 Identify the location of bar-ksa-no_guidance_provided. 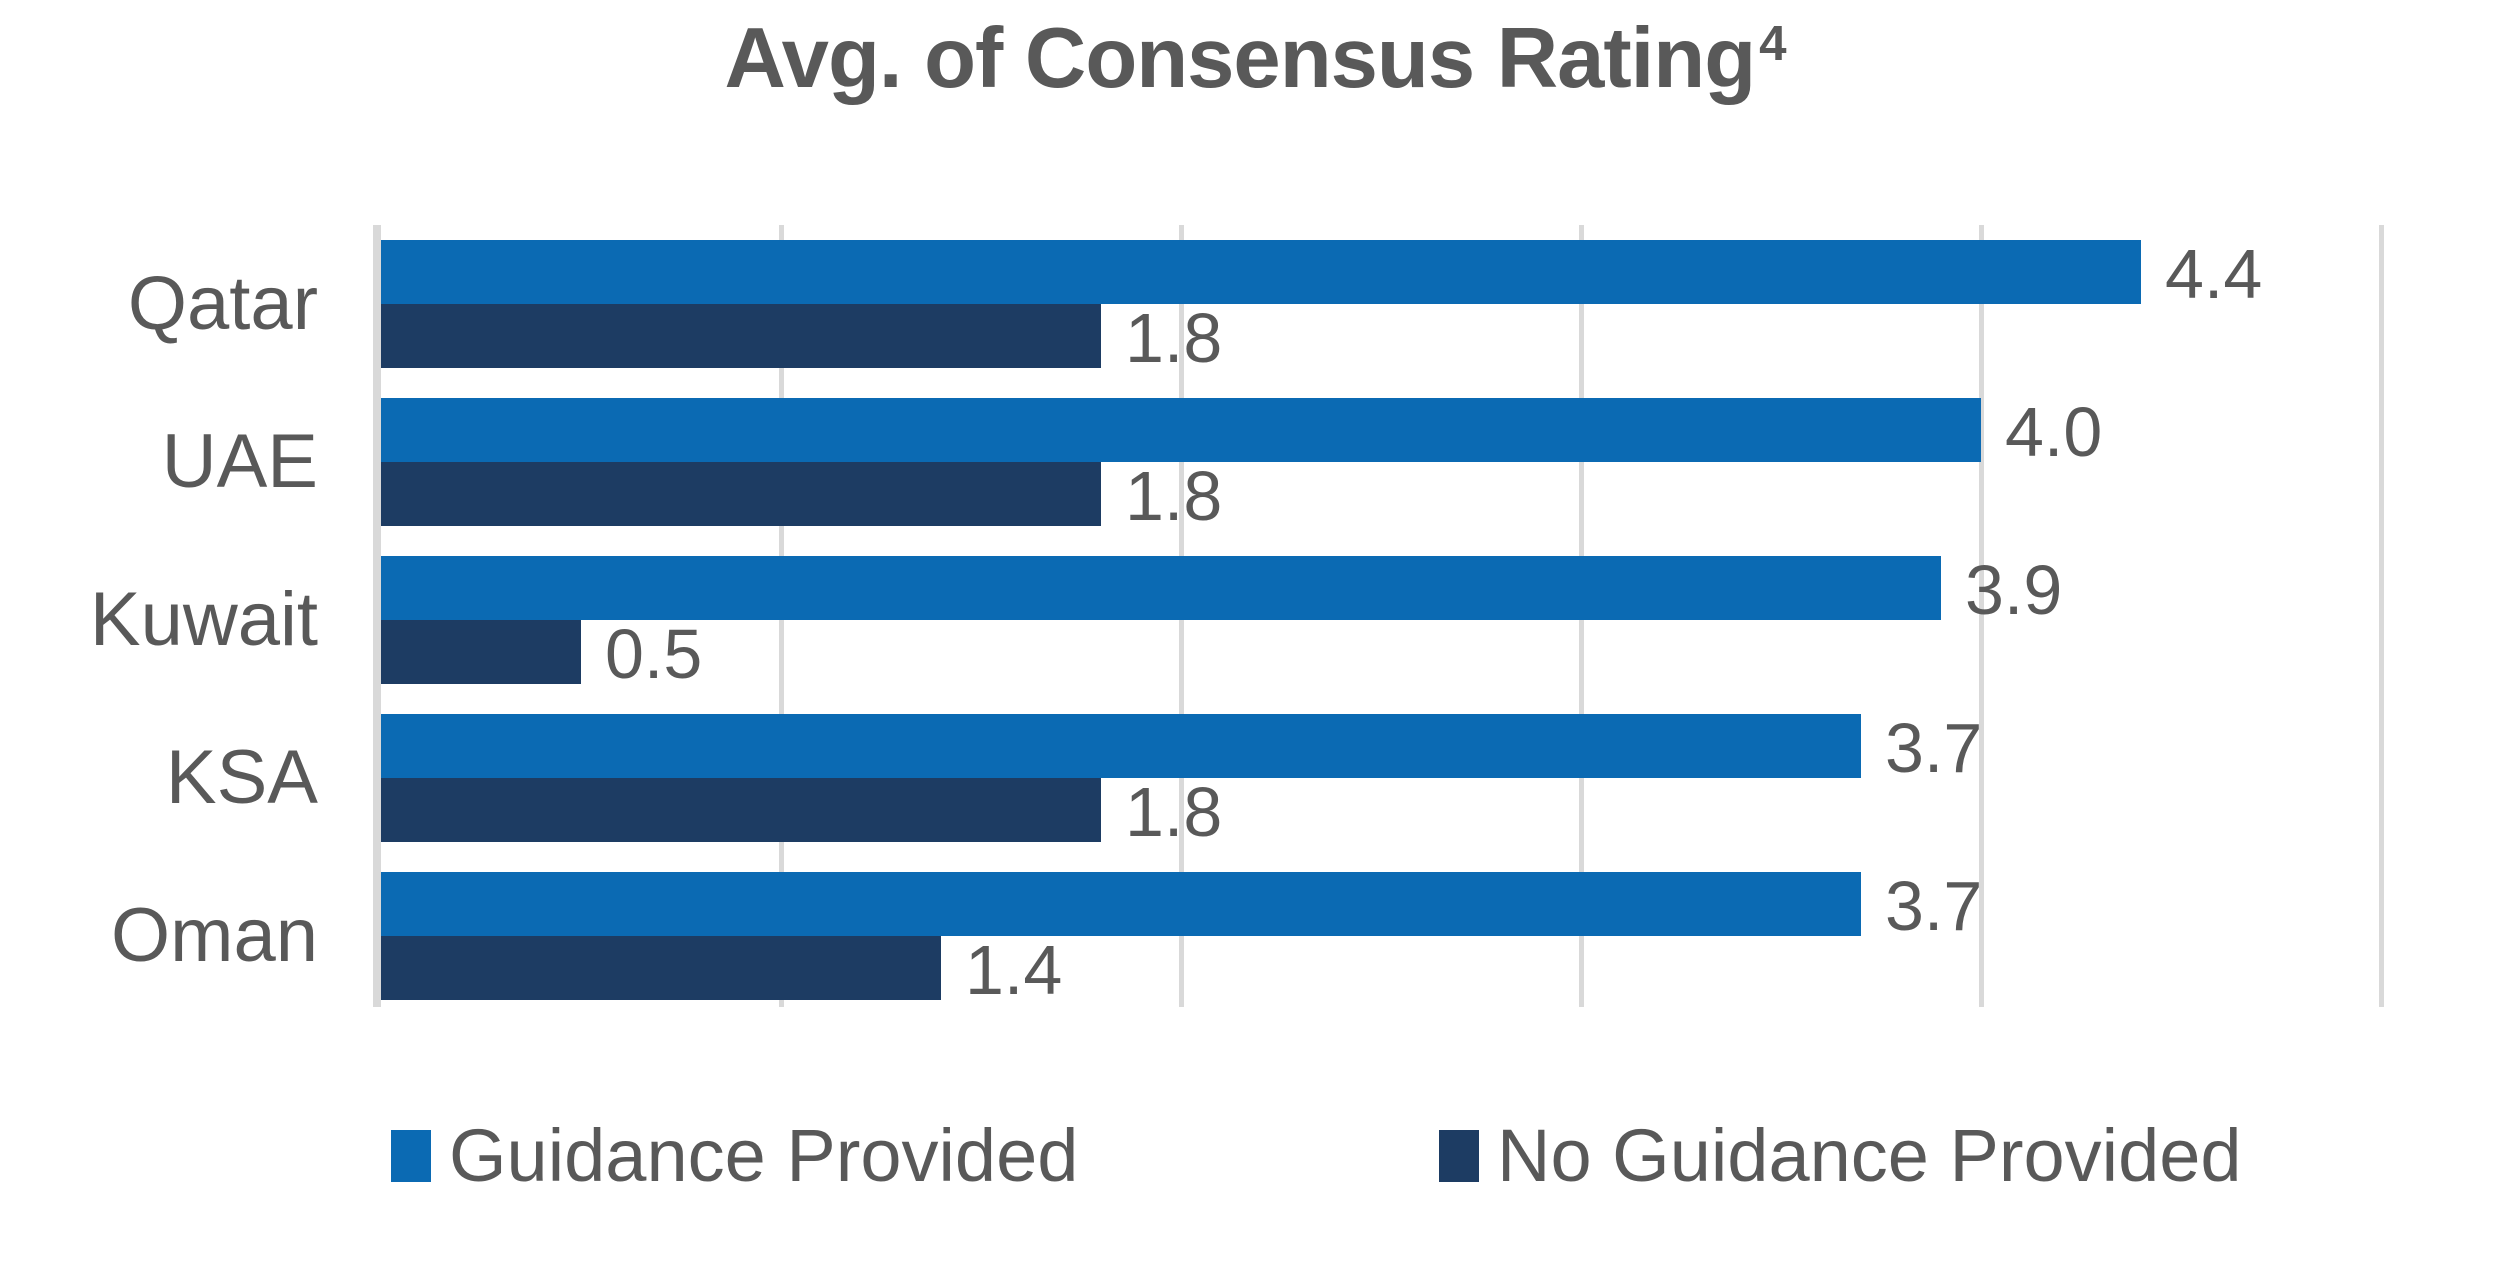
(741, 810).